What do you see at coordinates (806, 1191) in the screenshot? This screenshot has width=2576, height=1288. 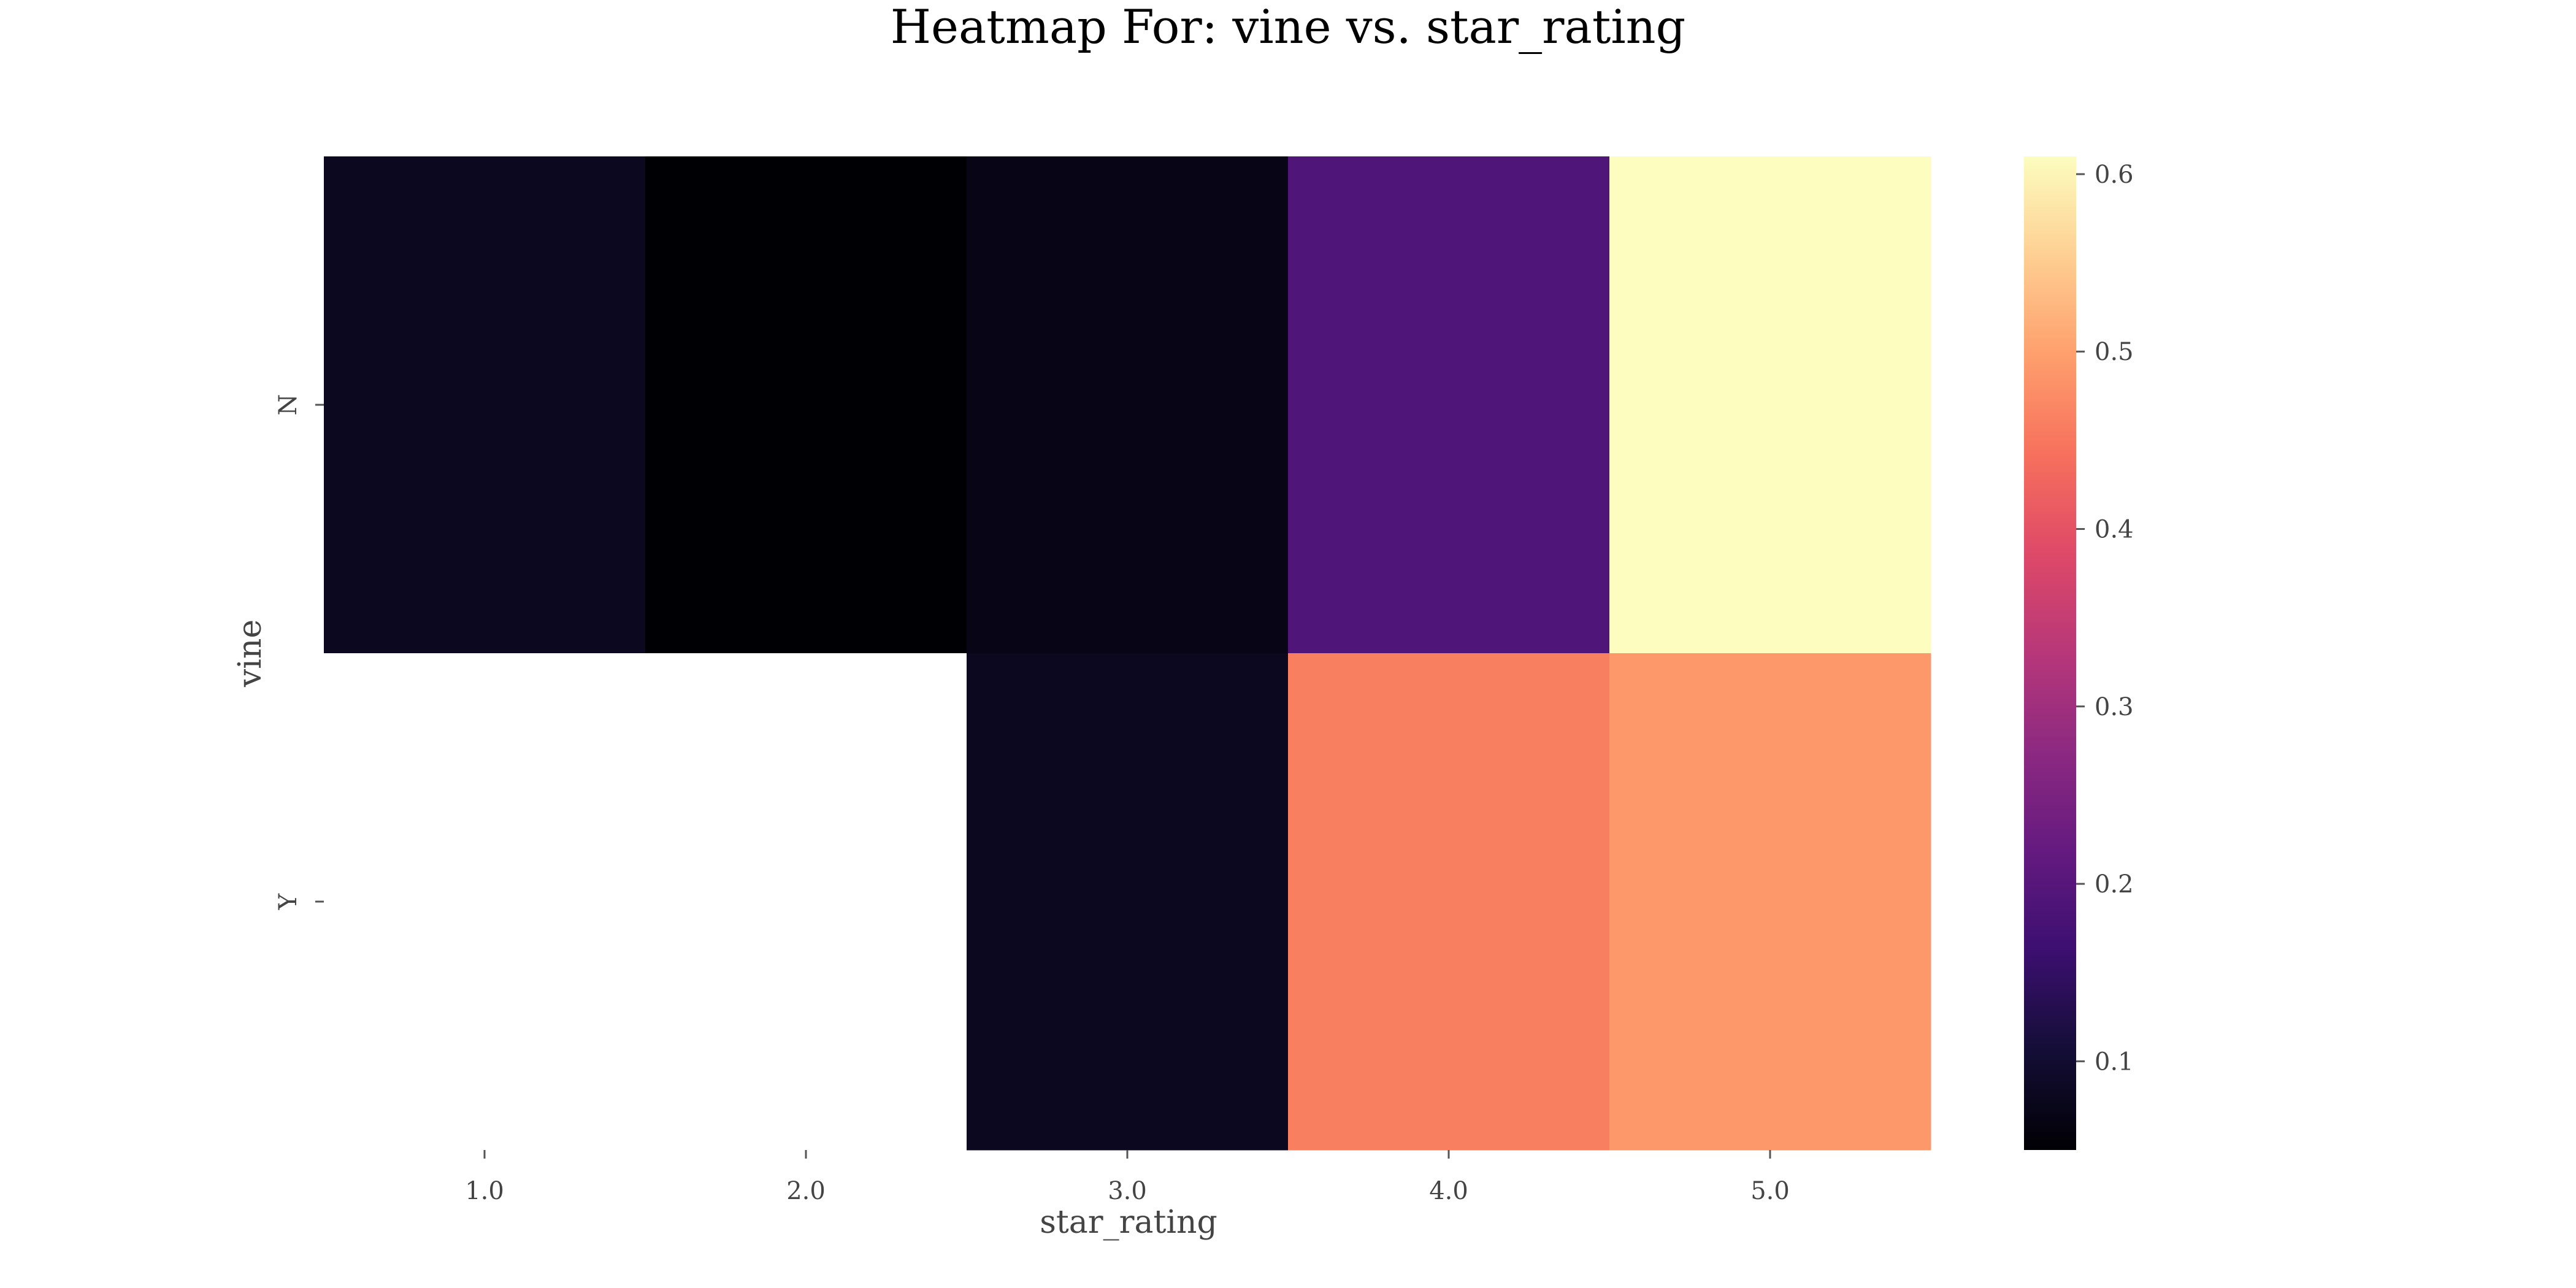 I see `x-tick-label: 2.0` at bounding box center [806, 1191].